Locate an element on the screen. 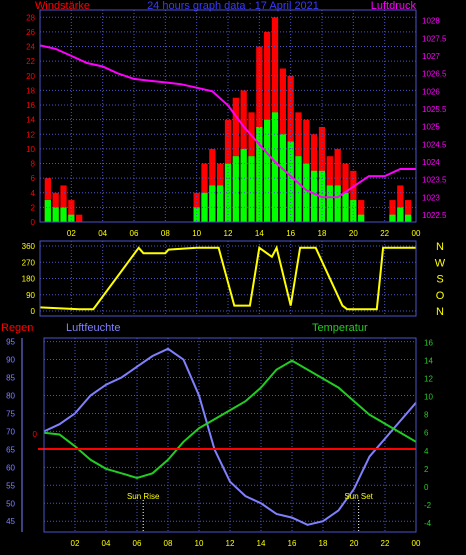 The width and height of the screenshot is (466, 555). wind-y-tick-label: 0 is located at coordinates (33, 222).